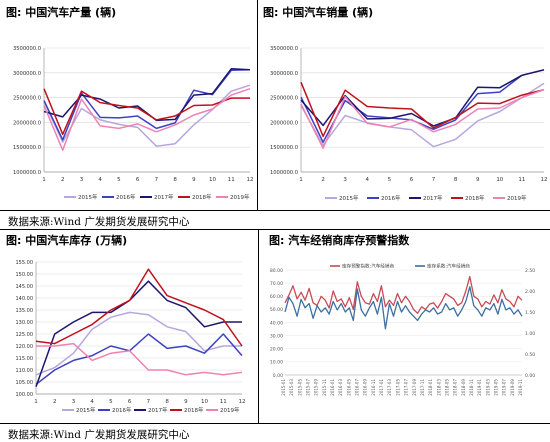  Describe the element at coordinates (463, 387) in the screenshot. I see `x-tick-label: 2018-09` at that location.